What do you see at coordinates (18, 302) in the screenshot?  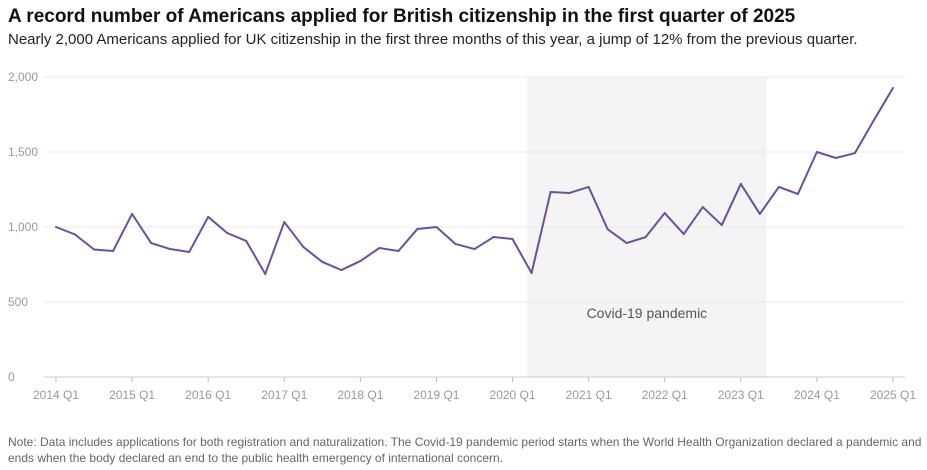 I see `y-tick-label: 500` at bounding box center [18, 302].